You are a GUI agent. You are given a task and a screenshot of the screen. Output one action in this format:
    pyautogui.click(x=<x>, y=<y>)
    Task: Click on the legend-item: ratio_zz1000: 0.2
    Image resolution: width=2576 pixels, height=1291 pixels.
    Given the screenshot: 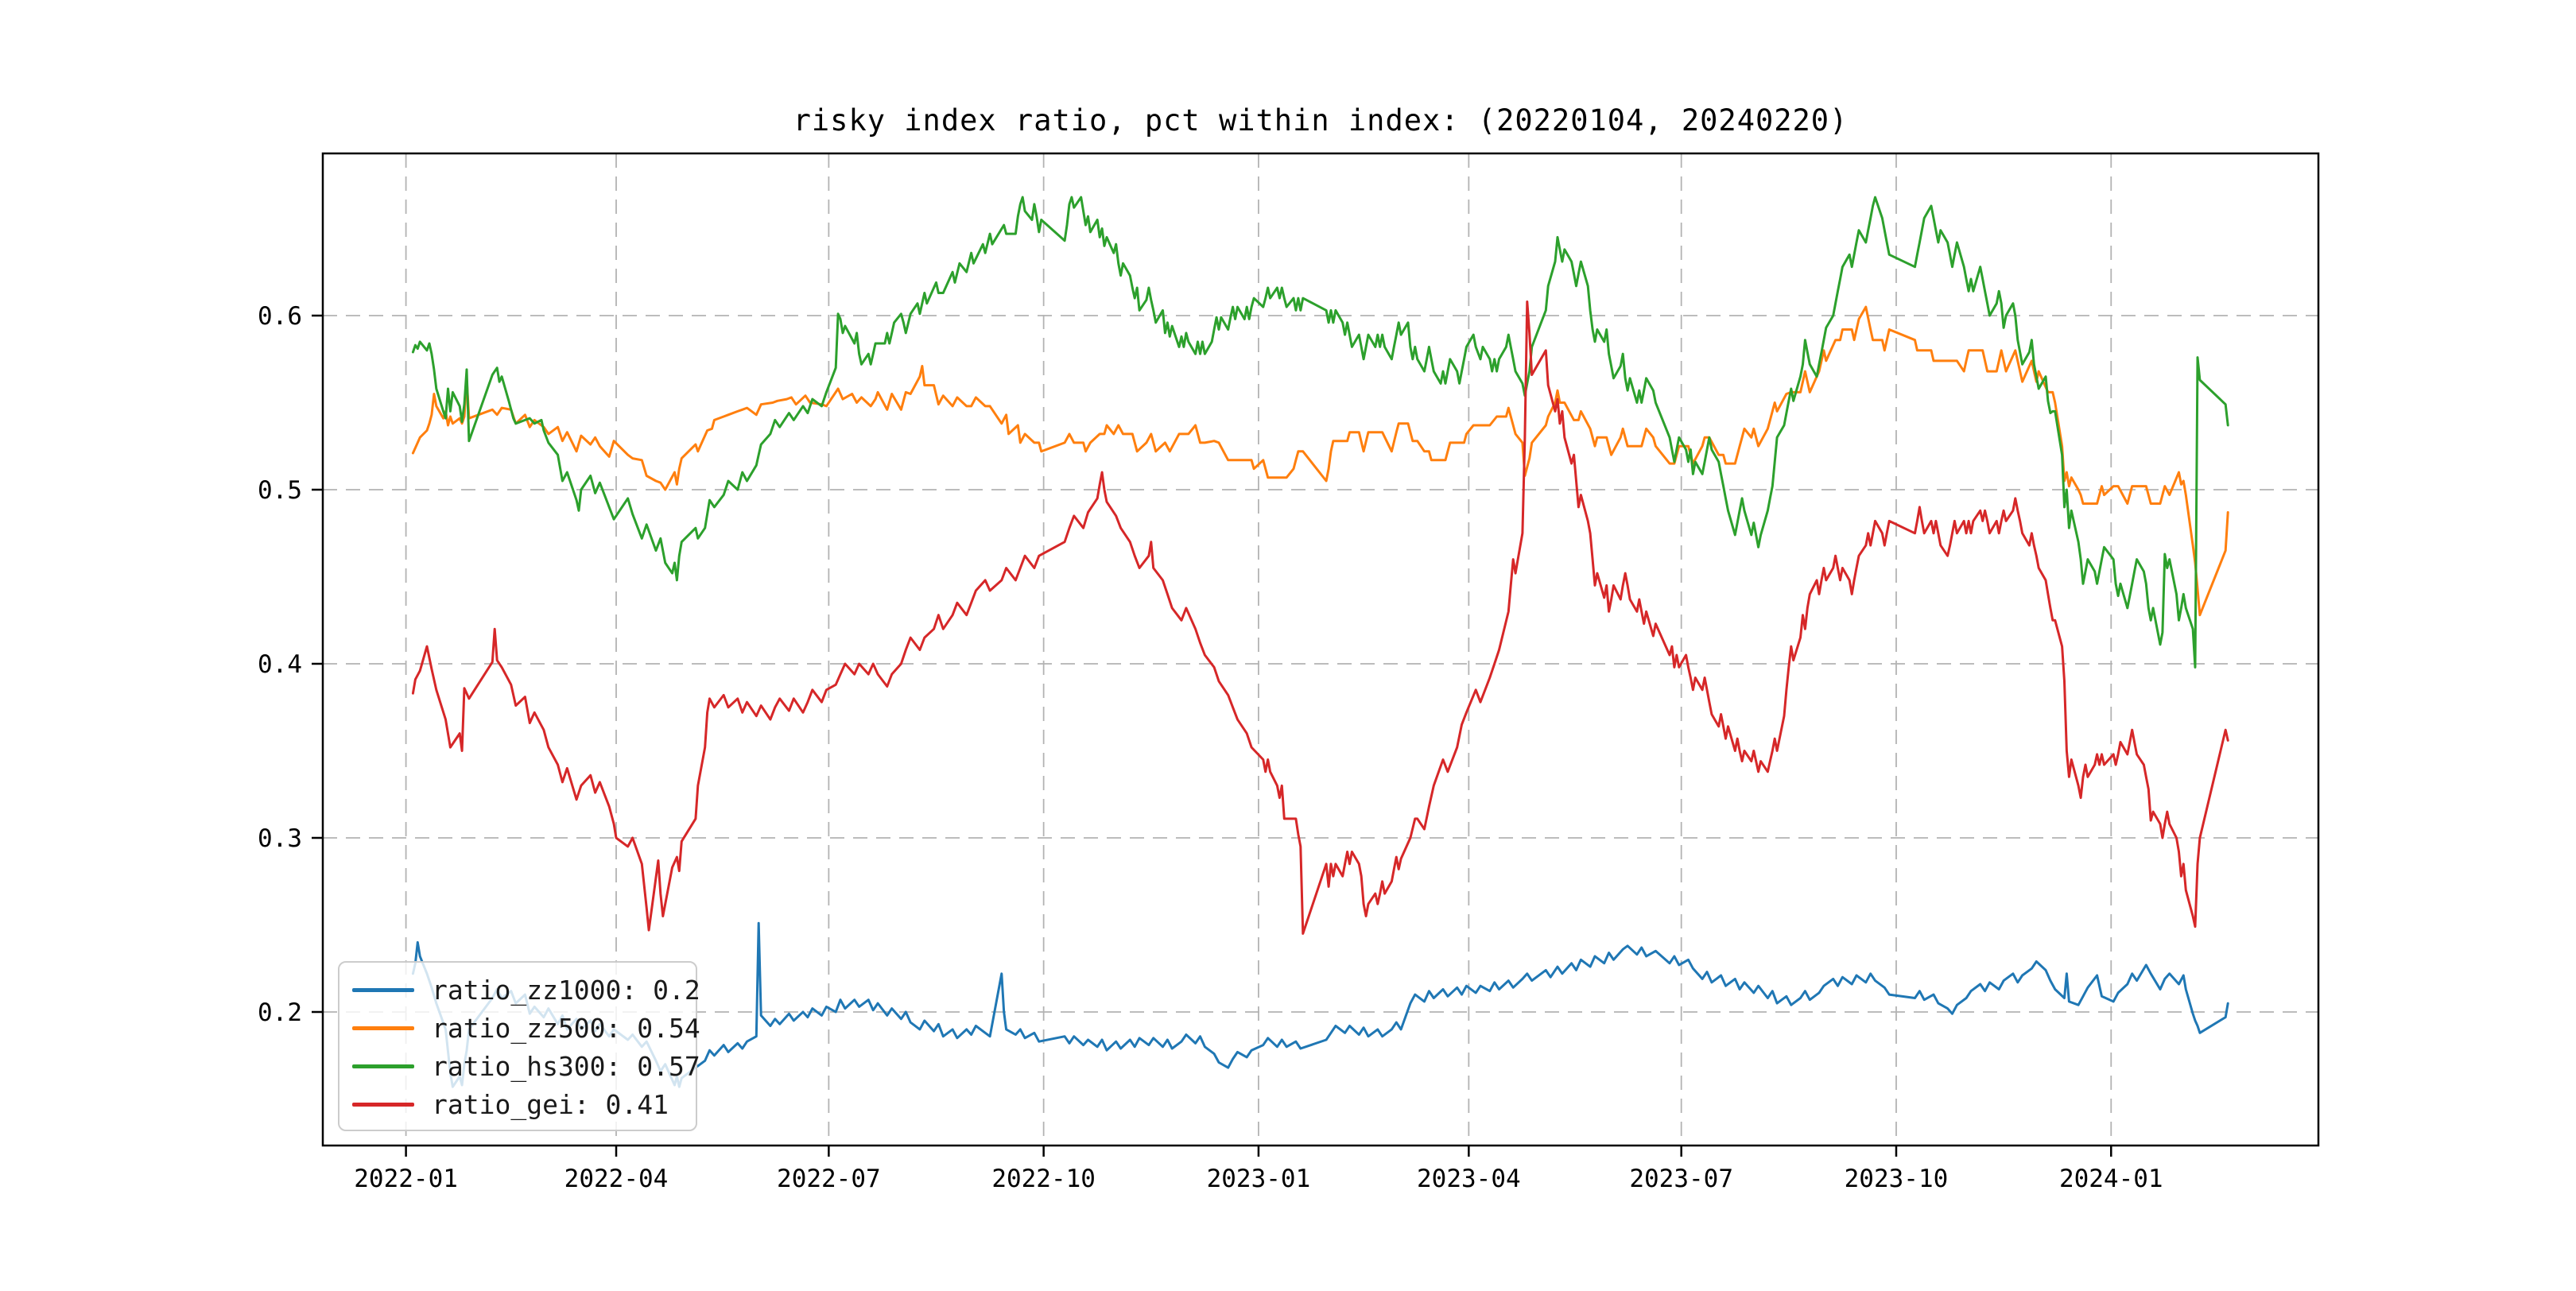 What is the action you would take?
    pyautogui.click(x=526, y=990)
    